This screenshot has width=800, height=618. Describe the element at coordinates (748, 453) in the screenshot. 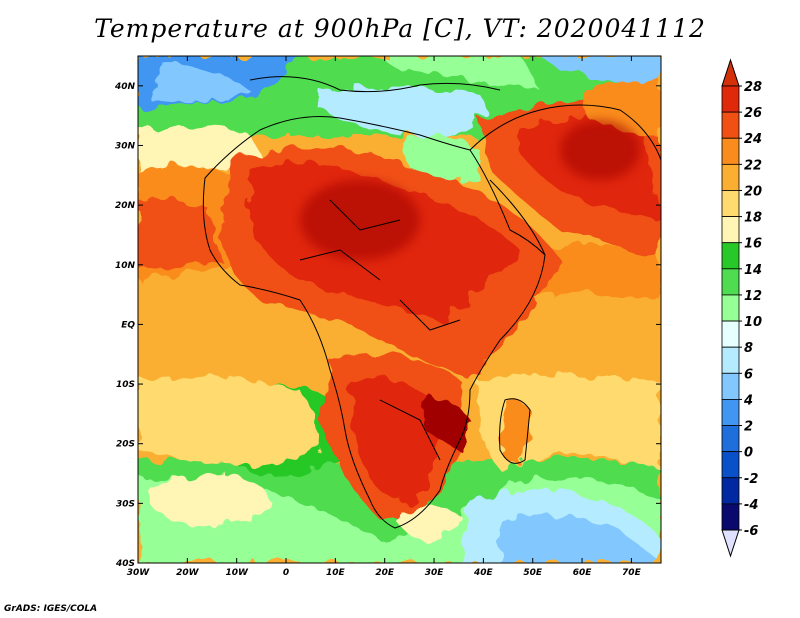

I see `colorbar-label: 0` at that location.